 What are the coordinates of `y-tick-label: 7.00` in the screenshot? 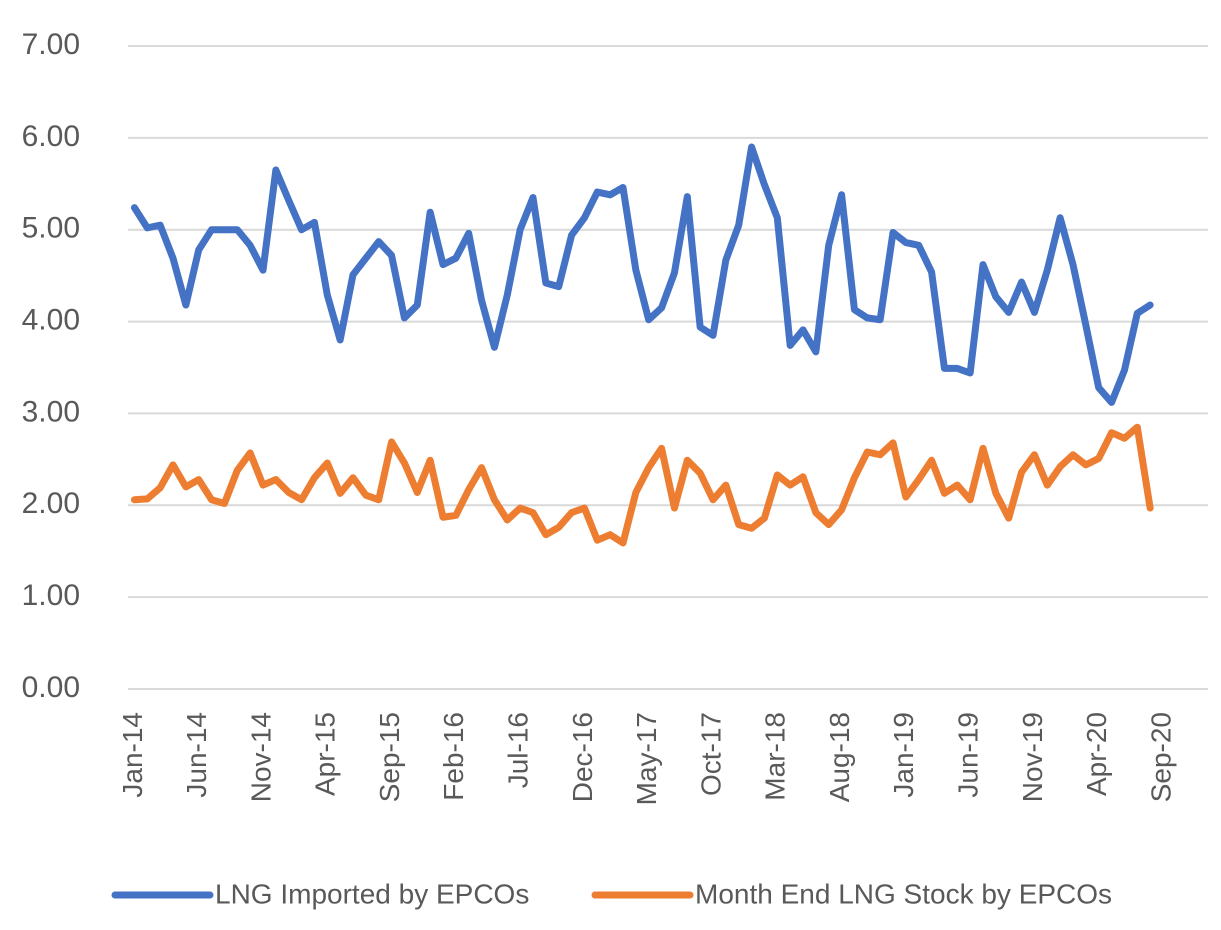 It's located at (51, 44).